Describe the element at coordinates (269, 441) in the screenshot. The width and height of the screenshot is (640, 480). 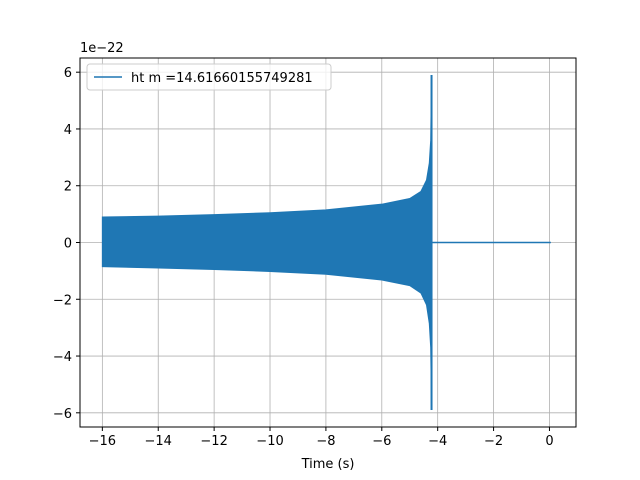
I see `x-tick-label: −10` at that location.